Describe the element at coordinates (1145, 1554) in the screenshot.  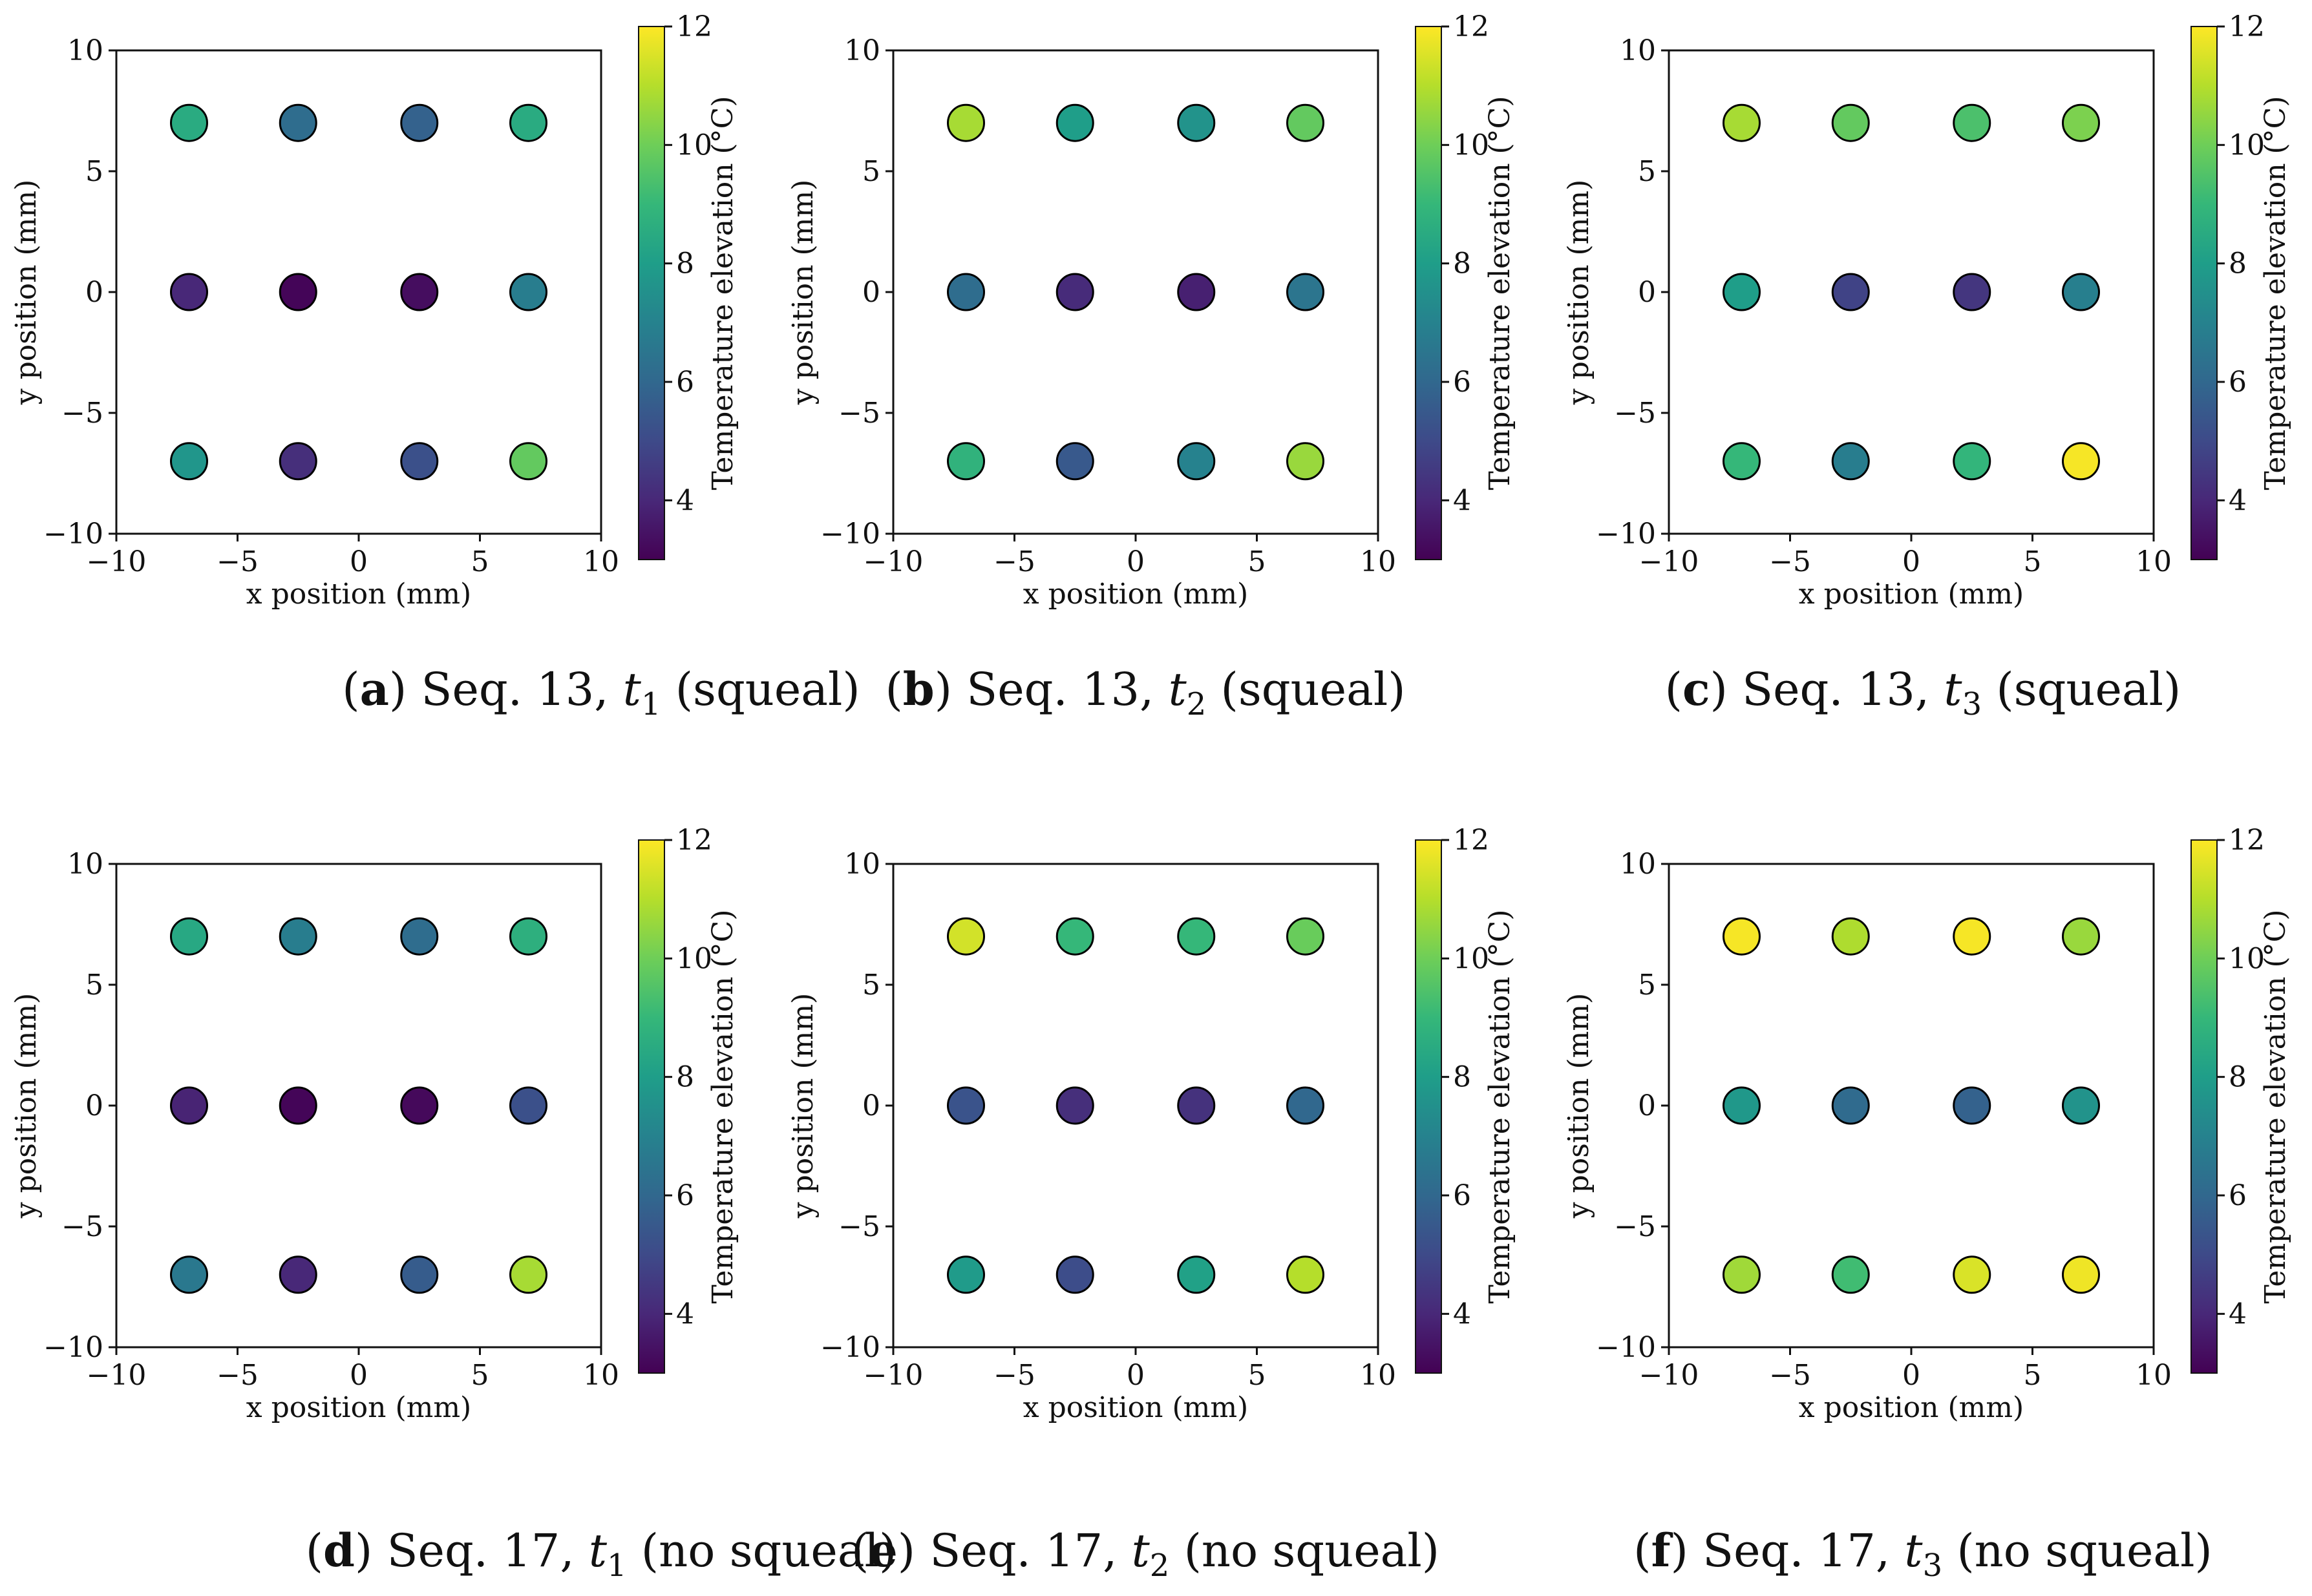
I see `caption-e: (e) Seq. 17, t2 (no squeal)` at that location.